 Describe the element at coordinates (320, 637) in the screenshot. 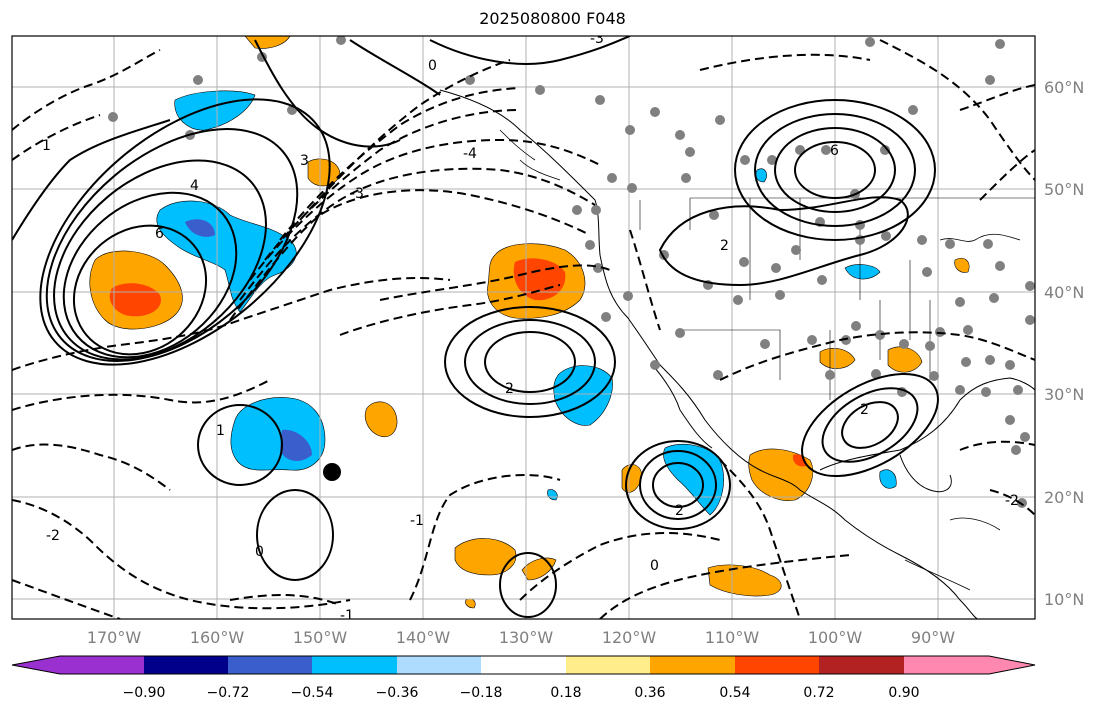

I see `lon-label: 150°W` at that location.